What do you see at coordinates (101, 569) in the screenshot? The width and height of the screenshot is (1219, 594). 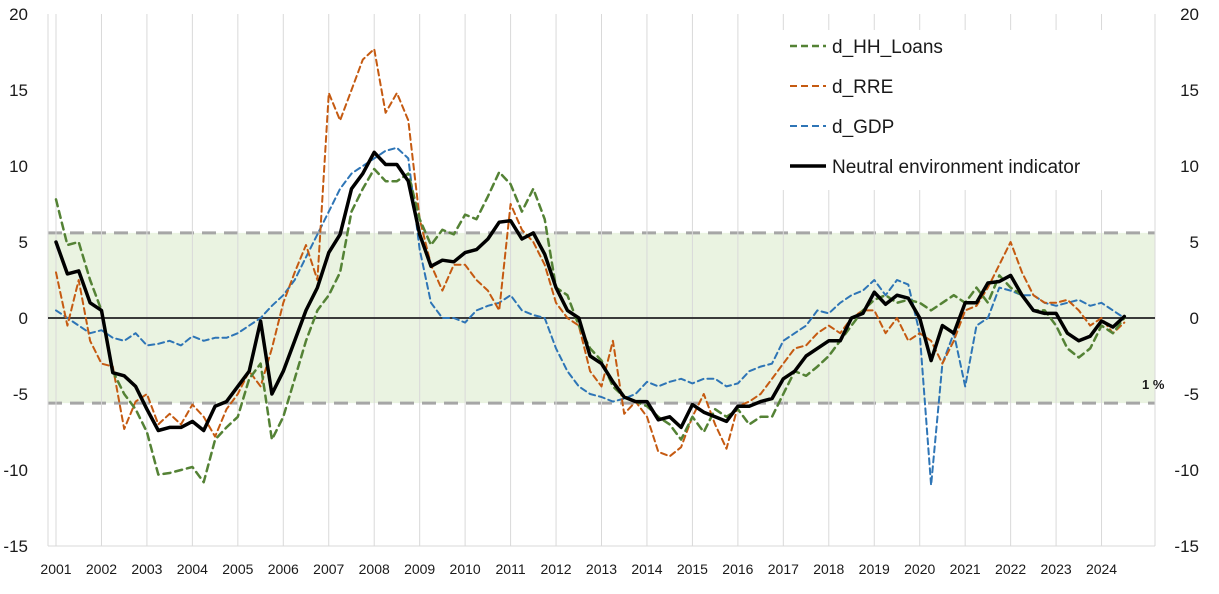 I see `x-tick-label: 2002` at bounding box center [101, 569].